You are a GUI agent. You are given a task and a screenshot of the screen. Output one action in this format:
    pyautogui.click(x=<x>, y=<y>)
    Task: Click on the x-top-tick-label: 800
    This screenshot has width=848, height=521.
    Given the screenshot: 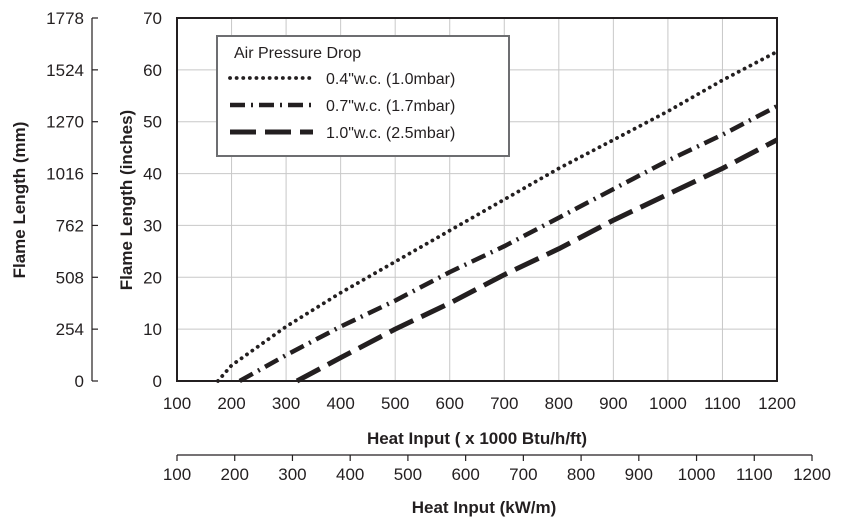 What is the action you would take?
    pyautogui.click(x=559, y=403)
    